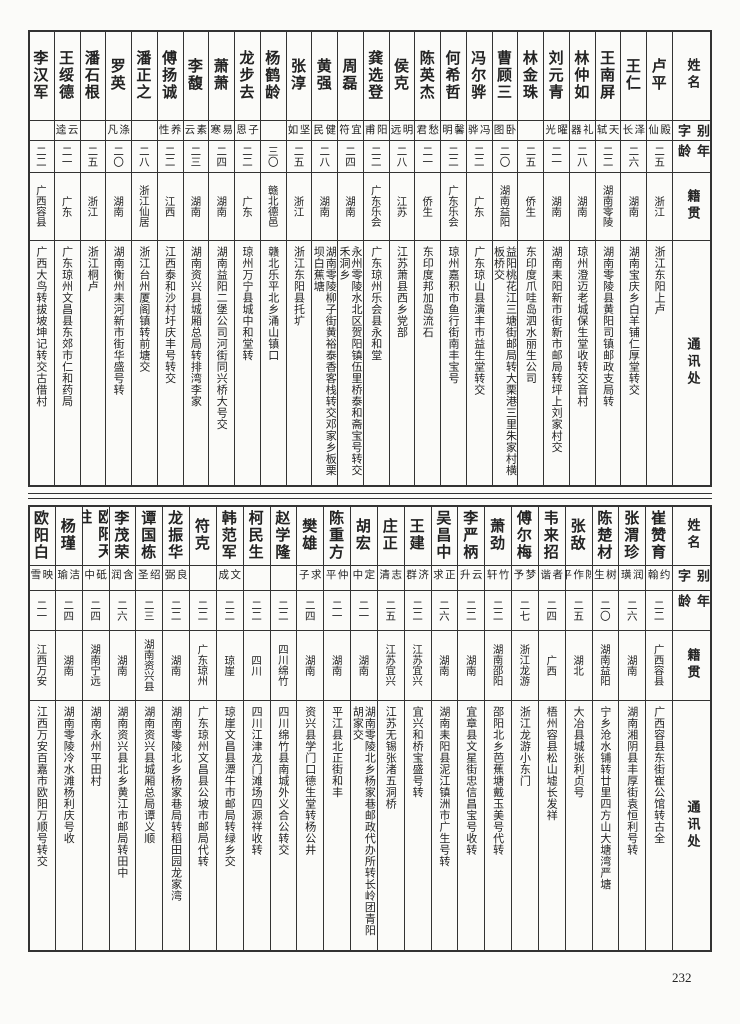 Image resolution: width=740 pixels, height=1024 pixels. What do you see at coordinates (402, 75) in the screenshot?
I see `cell-name: 侯克` at bounding box center [402, 75].